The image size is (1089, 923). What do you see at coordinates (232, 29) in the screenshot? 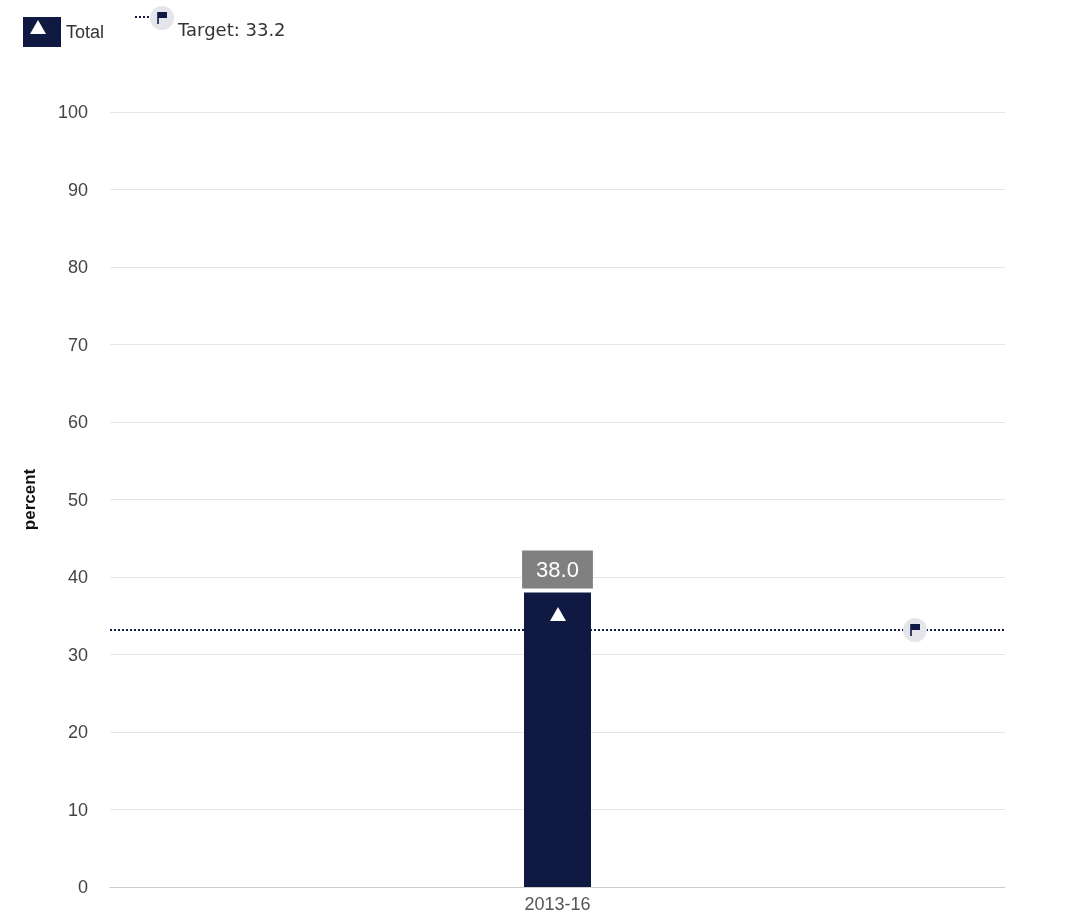
I see `legend-label: Target: 33.2` at bounding box center [232, 29].